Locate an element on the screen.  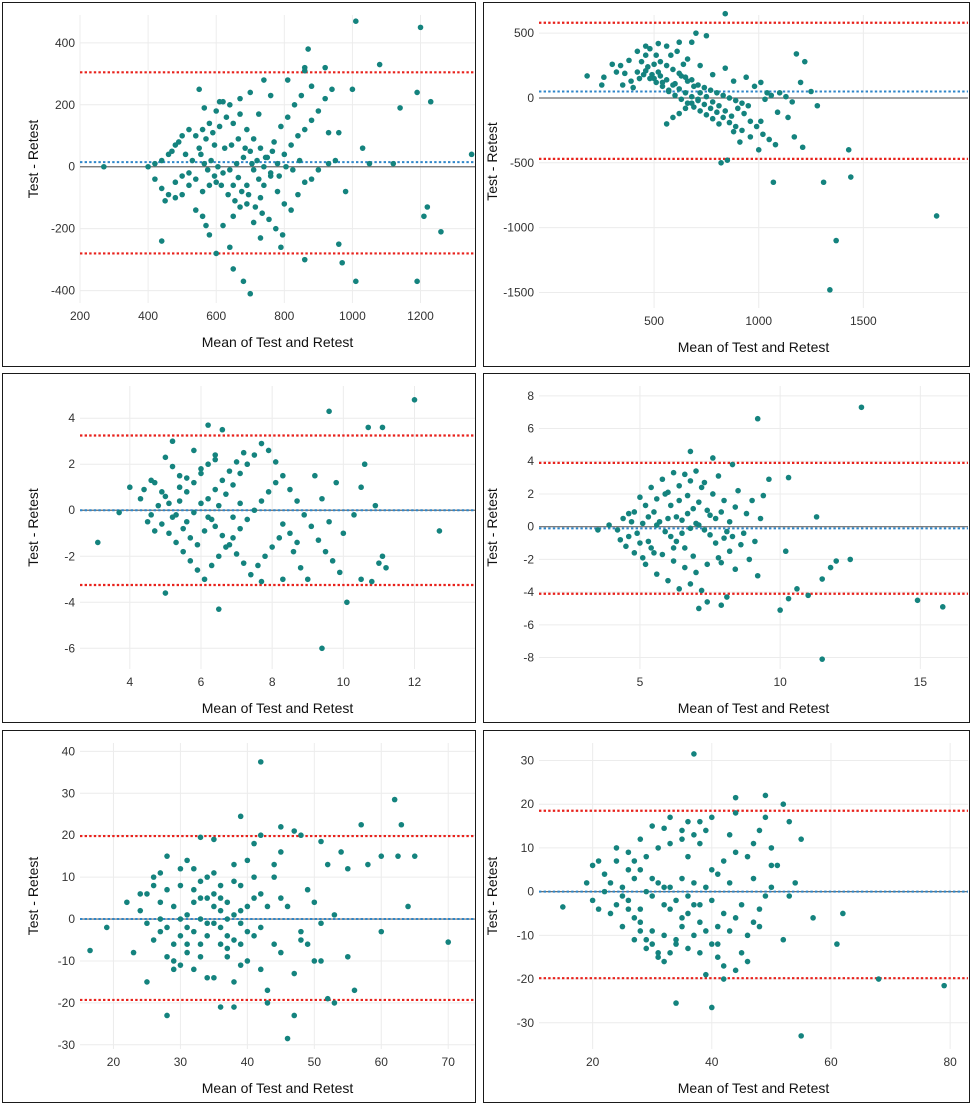
x-tick-label: 12 is located at coordinates (415, 682).